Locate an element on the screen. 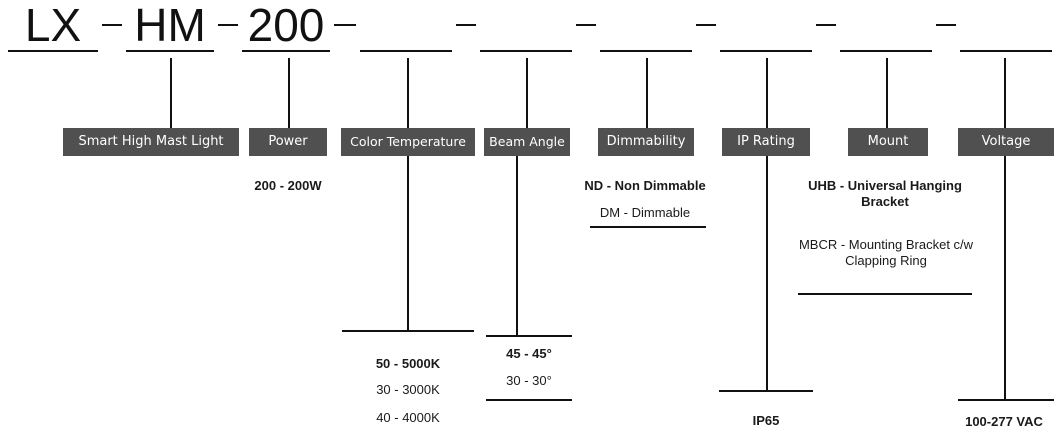 The height and width of the screenshot is (436, 1060). connector-line-color-temp is located at coordinates (408, 93).